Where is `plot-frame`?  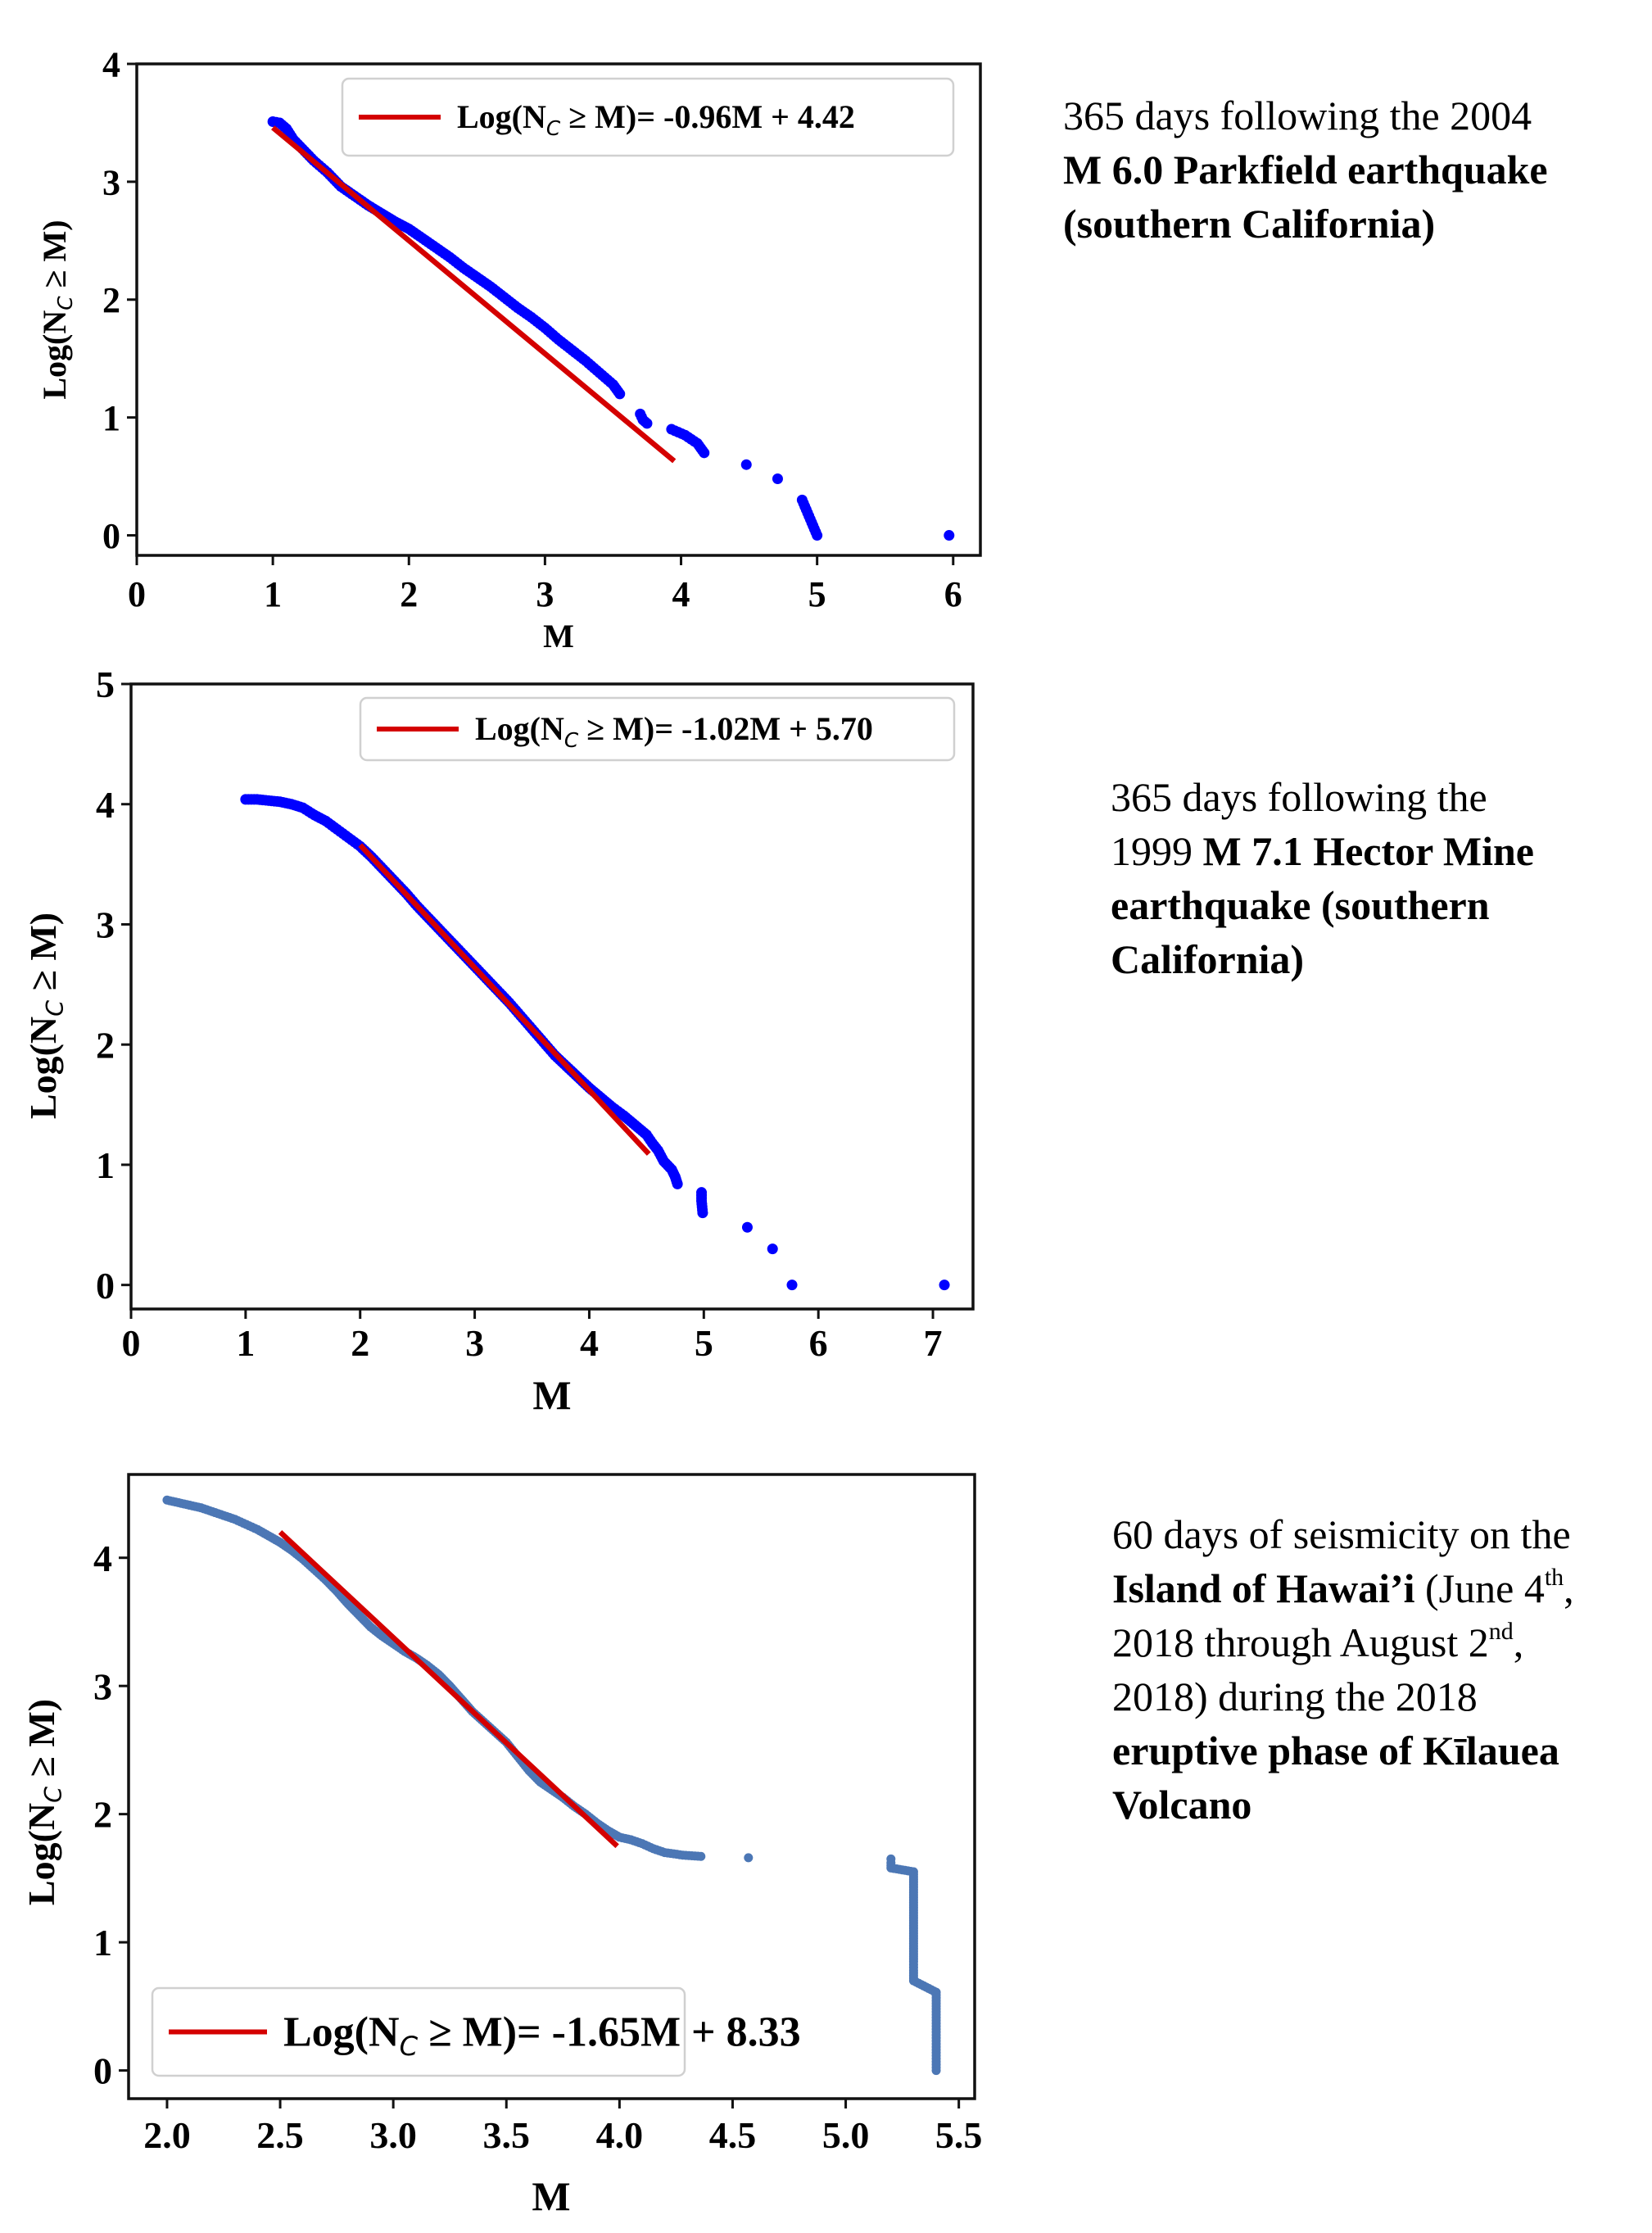 plot-frame is located at coordinates (552, 996).